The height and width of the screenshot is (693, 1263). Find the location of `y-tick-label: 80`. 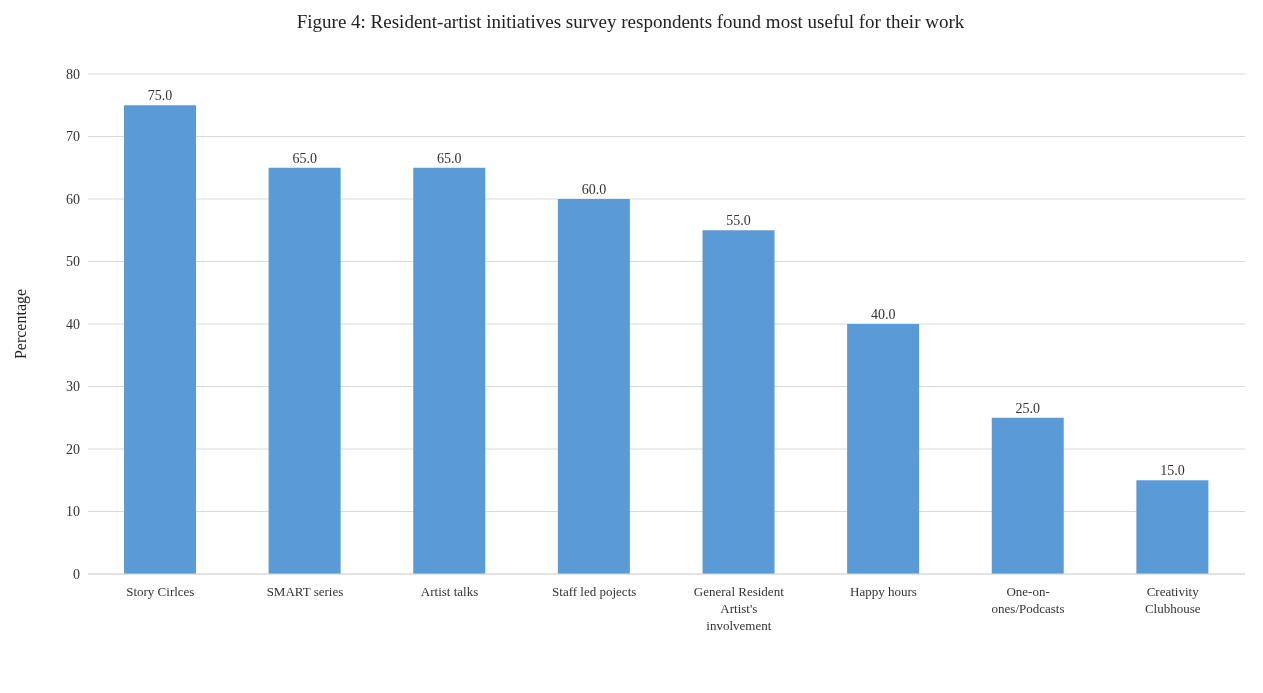

y-tick-label: 80 is located at coordinates (73, 74).